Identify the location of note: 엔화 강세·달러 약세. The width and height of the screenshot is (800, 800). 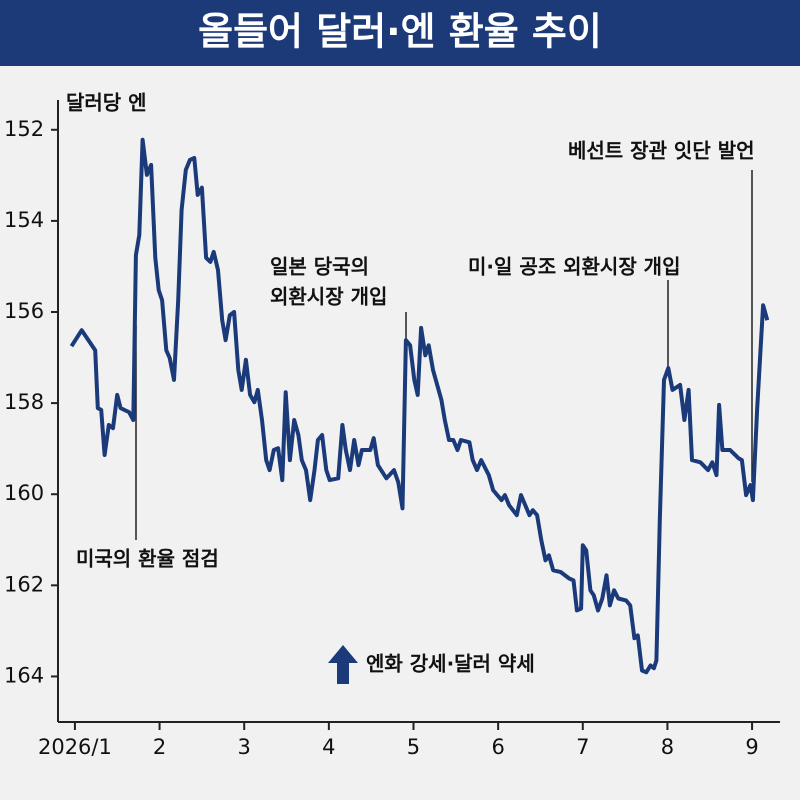
(450, 664).